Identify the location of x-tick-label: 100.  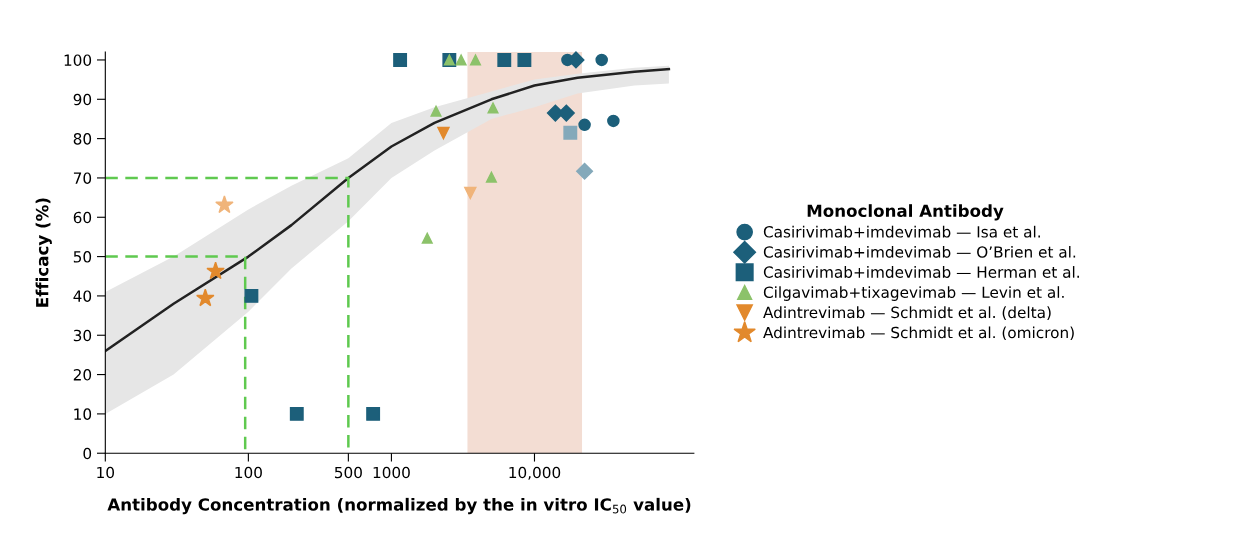
(248, 472).